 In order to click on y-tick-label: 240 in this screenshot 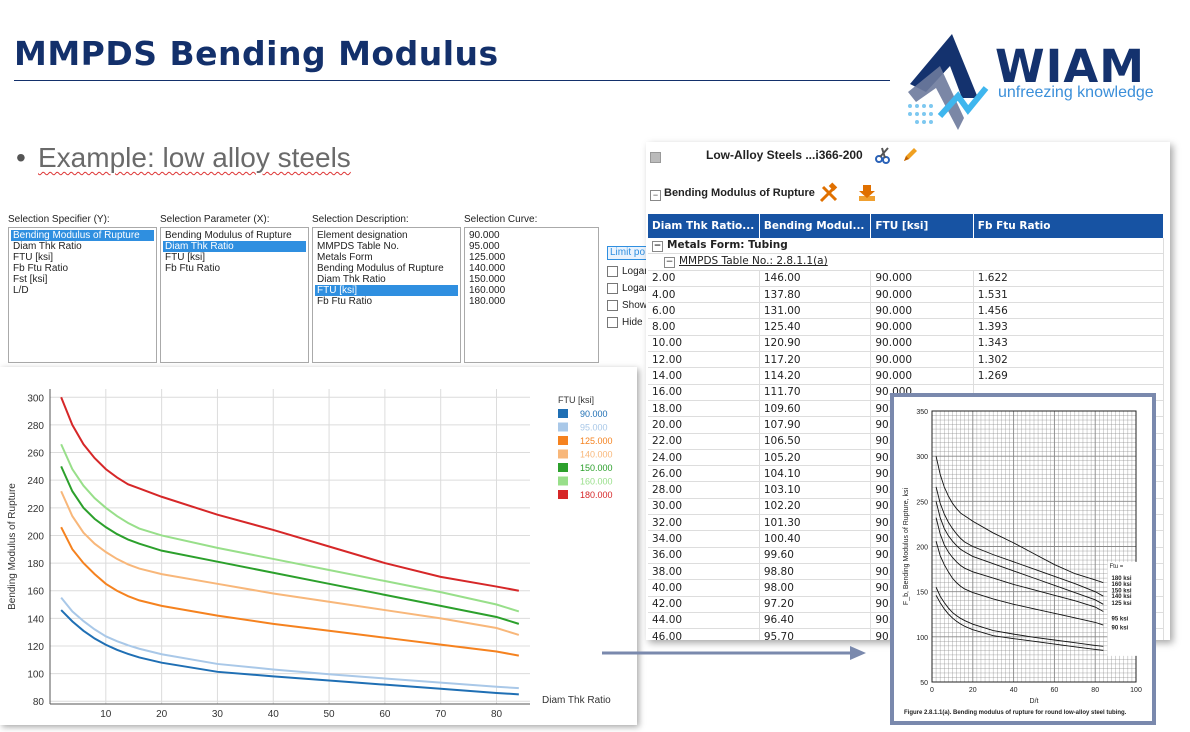, I will do `click(35, 481)`.